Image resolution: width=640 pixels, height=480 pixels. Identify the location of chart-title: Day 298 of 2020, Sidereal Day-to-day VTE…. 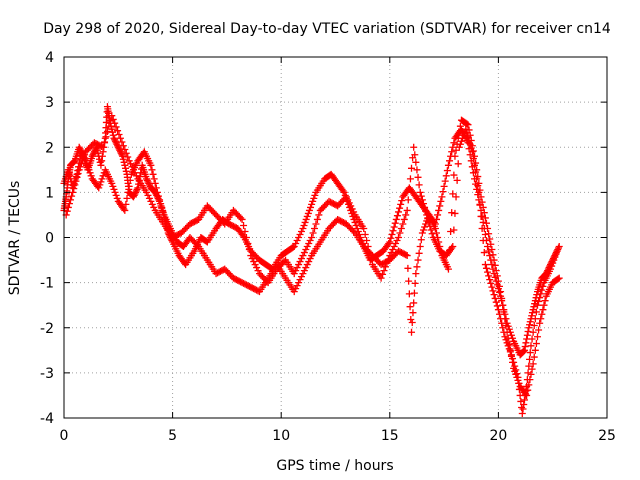
(327, 29).